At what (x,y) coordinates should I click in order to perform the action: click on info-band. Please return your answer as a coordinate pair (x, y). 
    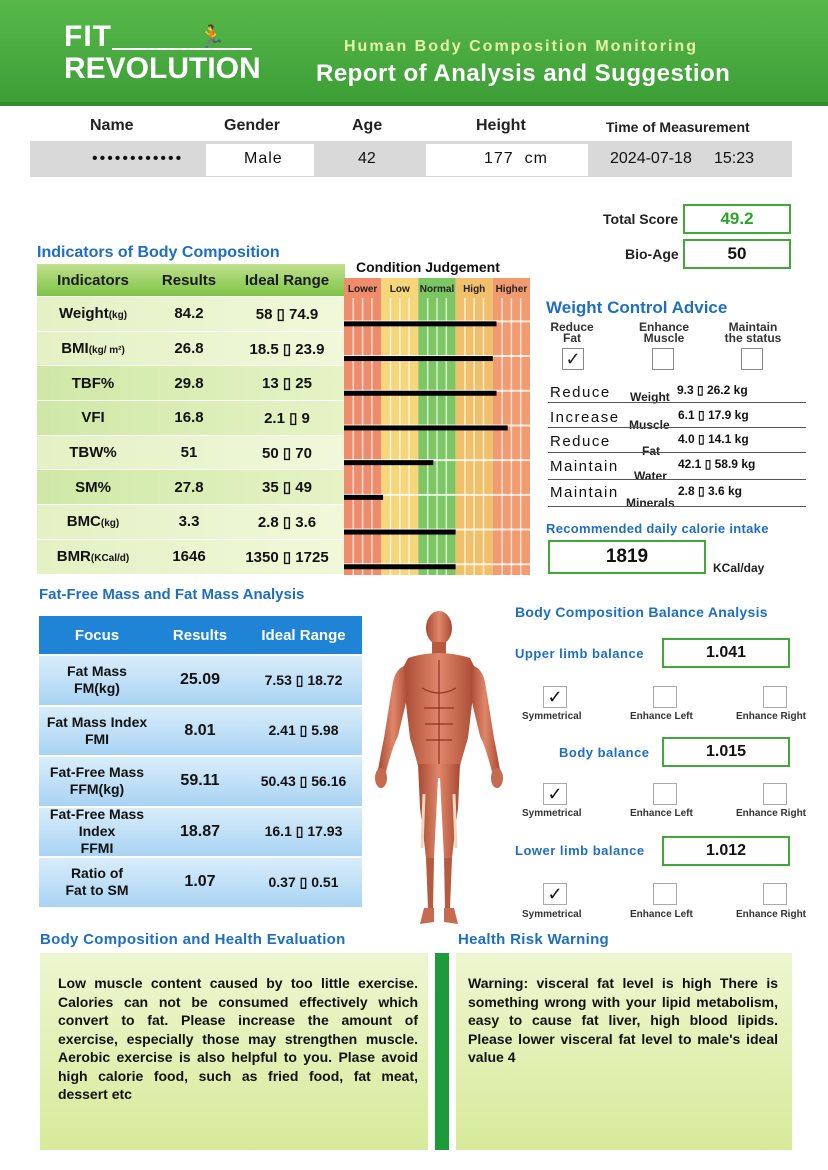
    Looking at the image, I should click on (411, 159).